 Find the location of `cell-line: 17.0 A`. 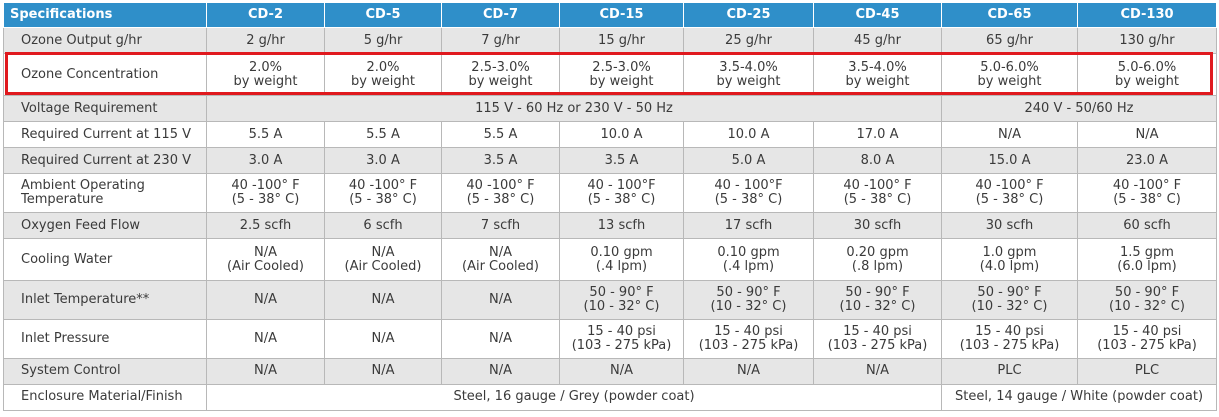

cell-line: 17.0 A is located at coordinates (877, 134).